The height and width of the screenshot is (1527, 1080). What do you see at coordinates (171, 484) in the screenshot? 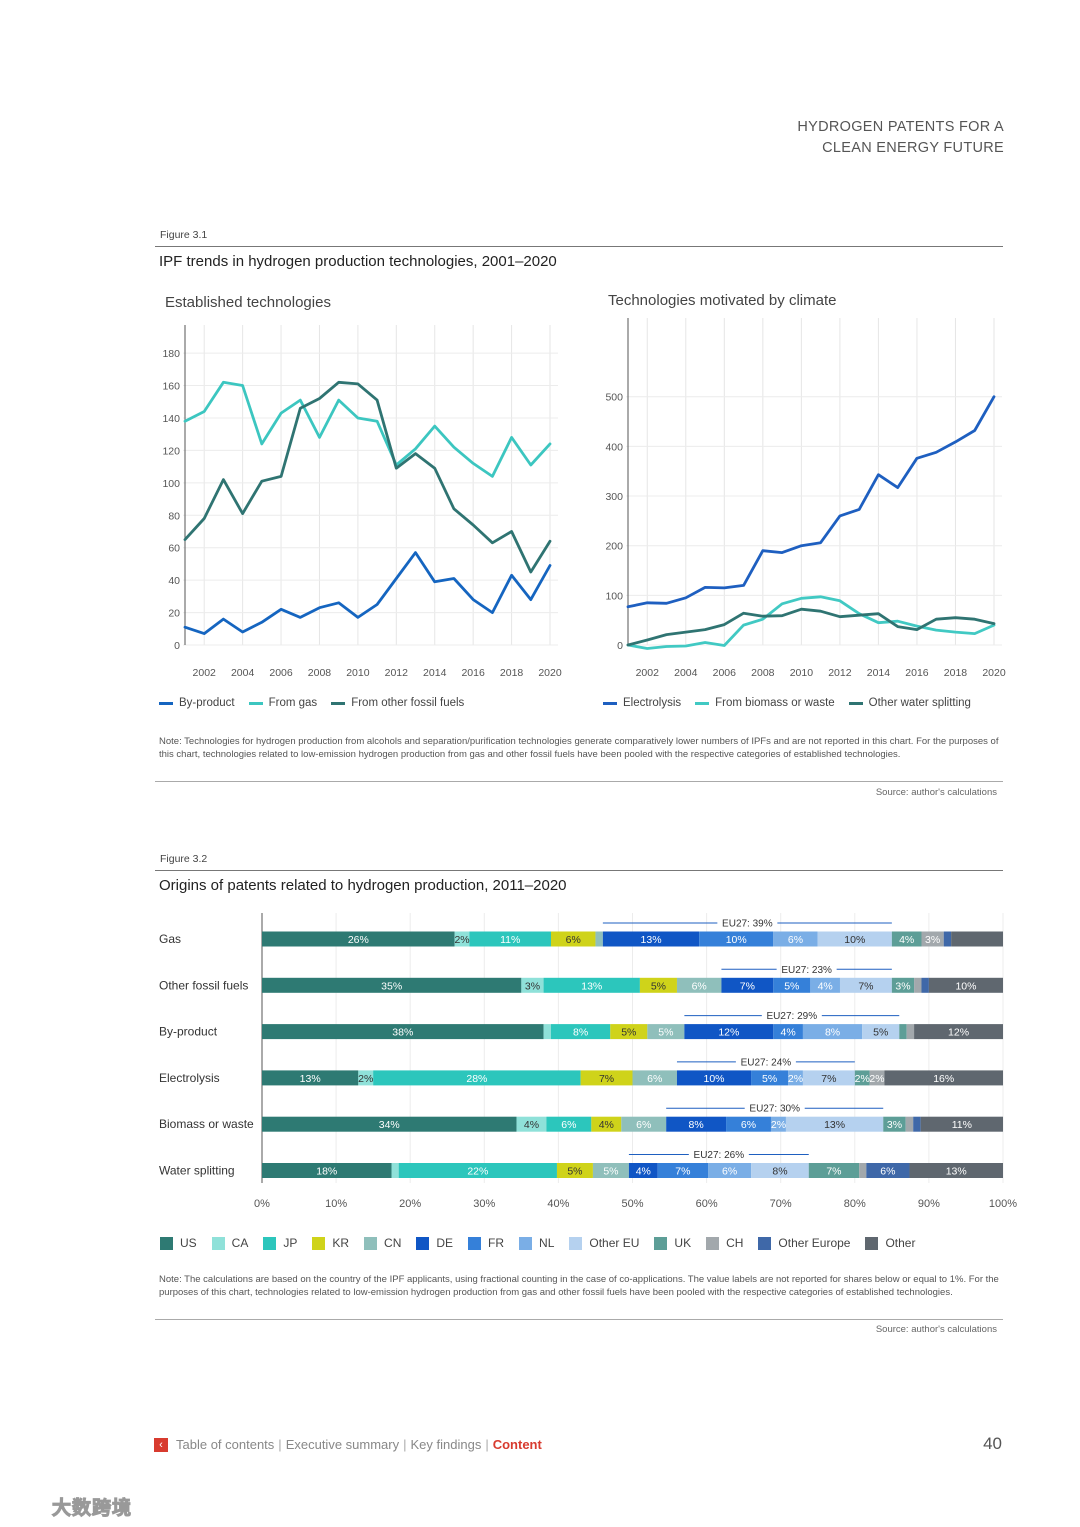
I see `y-tick-label: 100` at bounding box center [171, 484].